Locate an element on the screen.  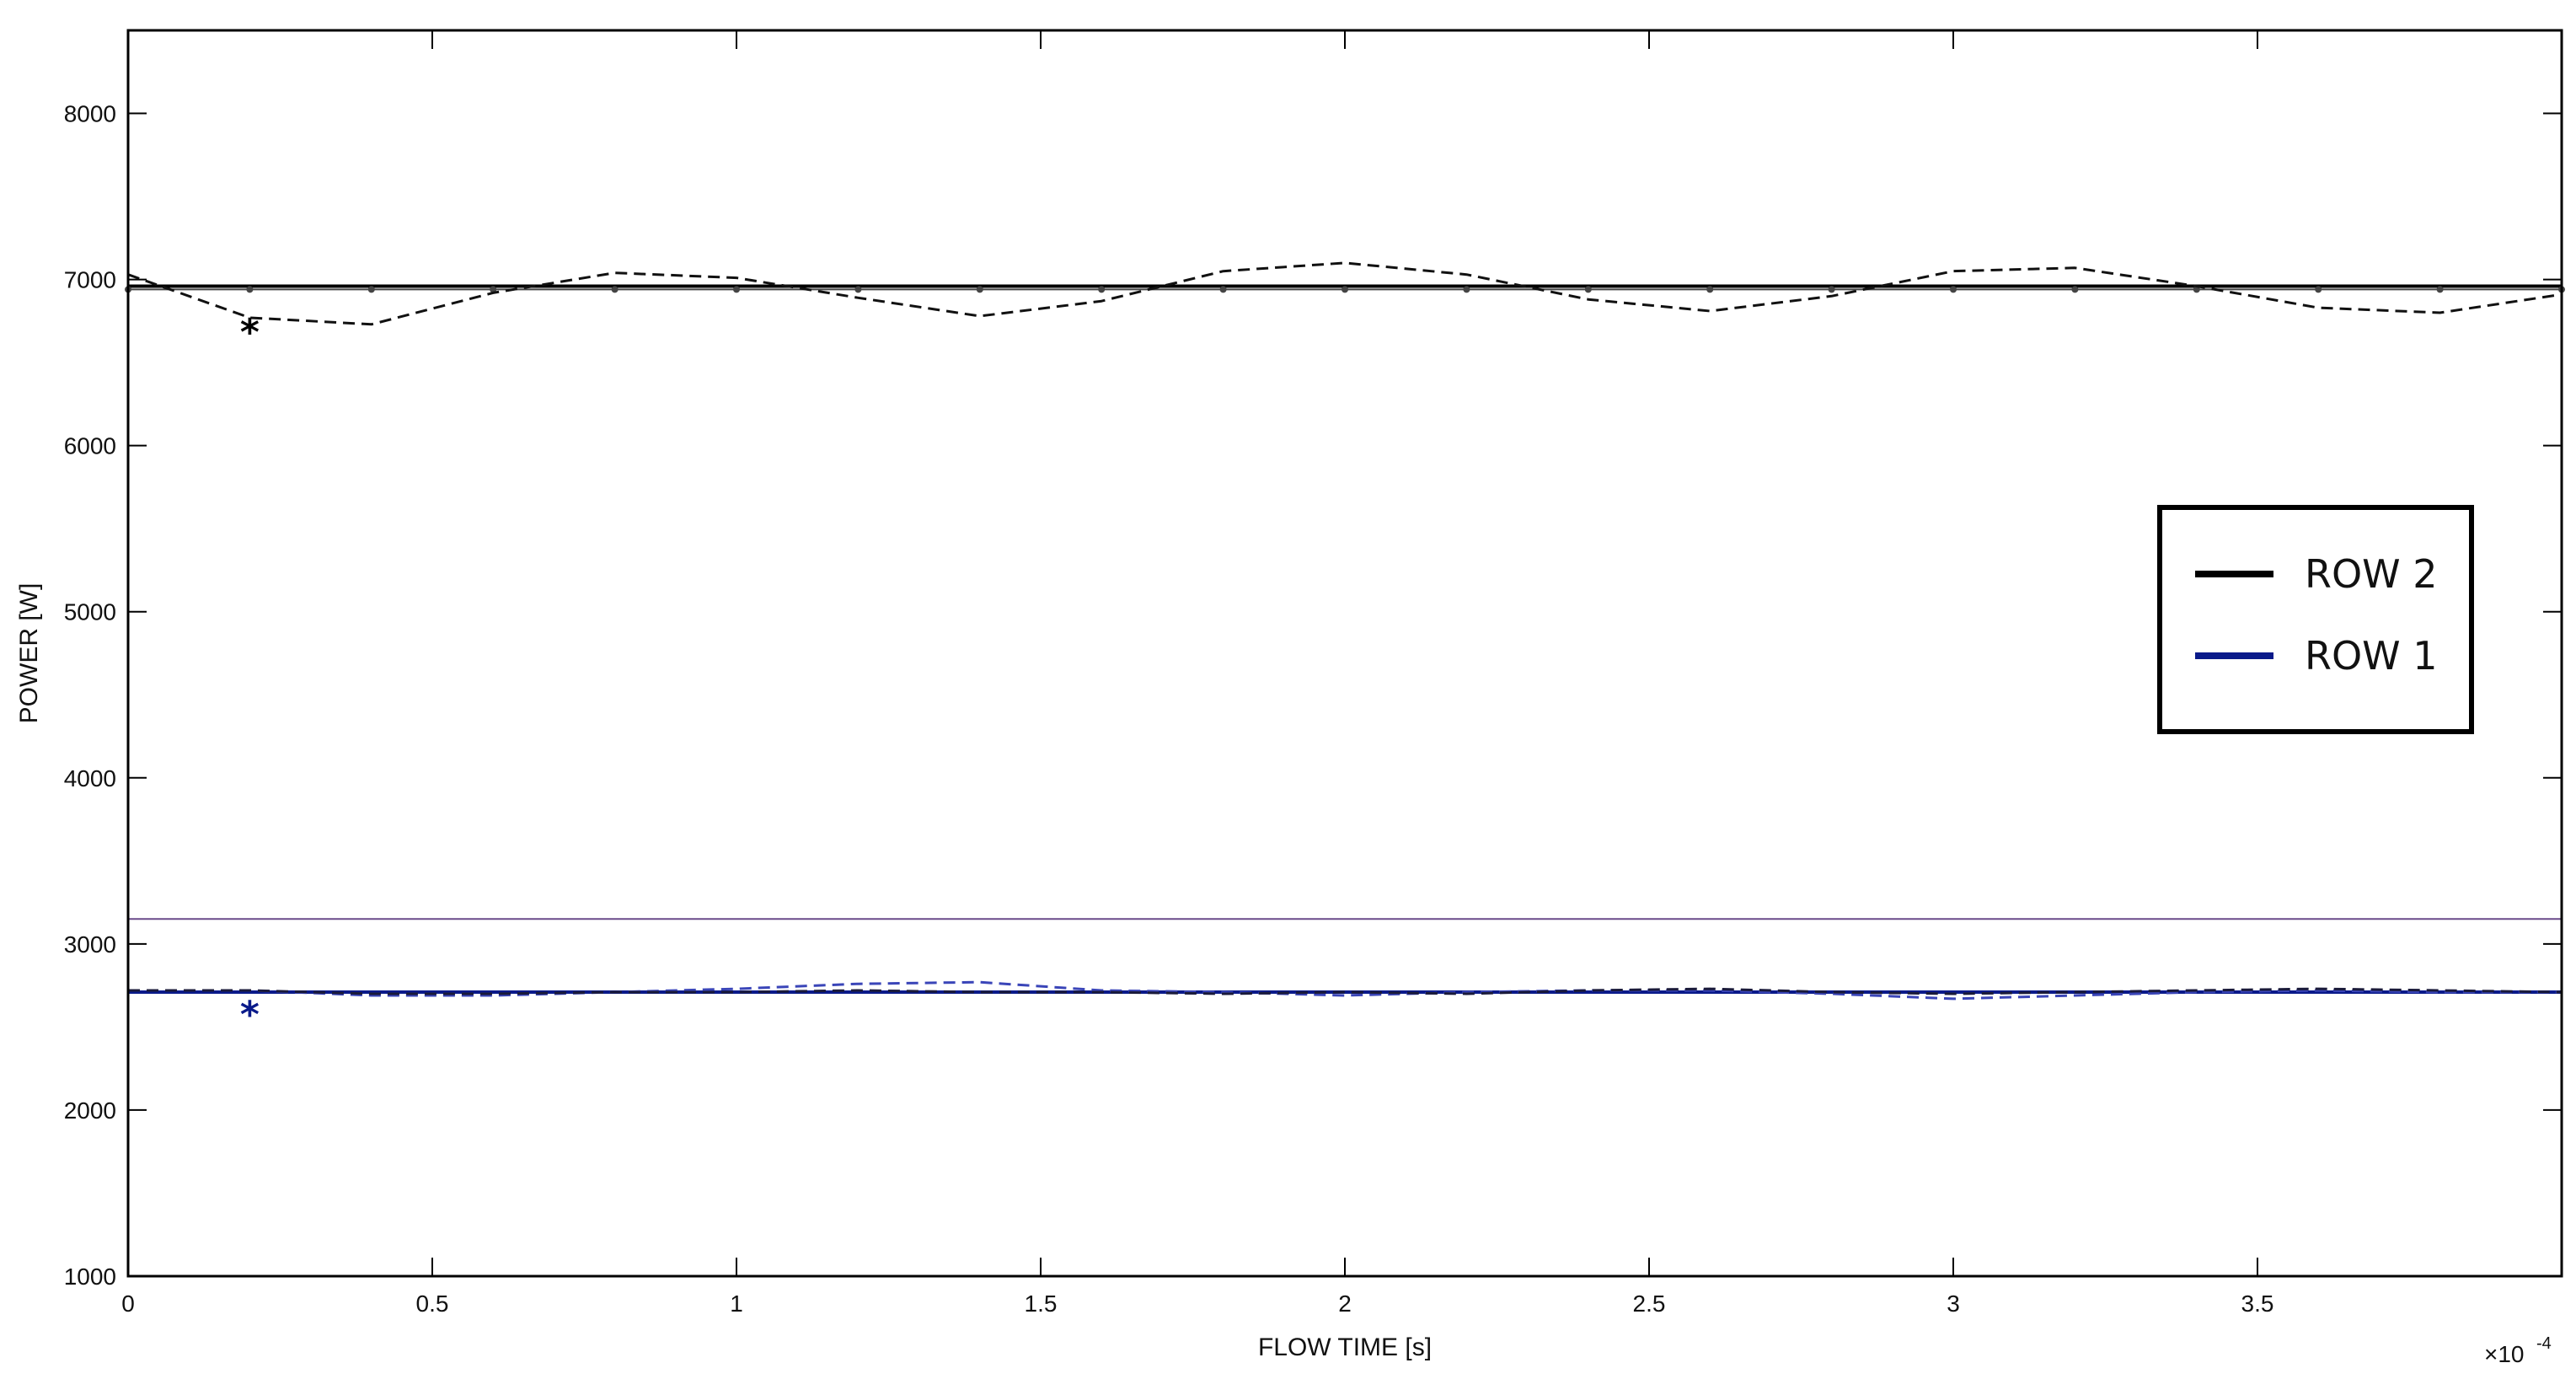
x-multiplier-exponent: -4 is located at coordinates (2544, 1343).